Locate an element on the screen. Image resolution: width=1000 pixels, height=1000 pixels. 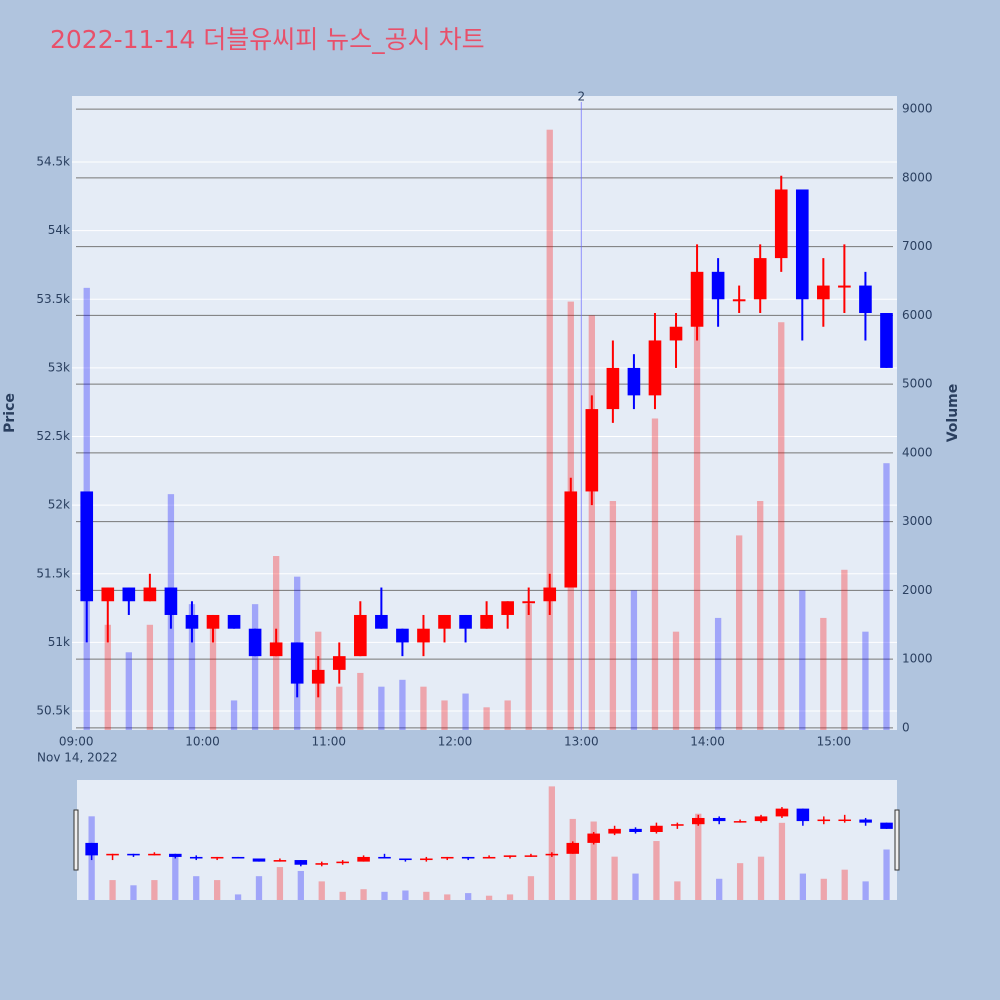
x-tick-label: 13:00 is located at coordinates (581, 742).